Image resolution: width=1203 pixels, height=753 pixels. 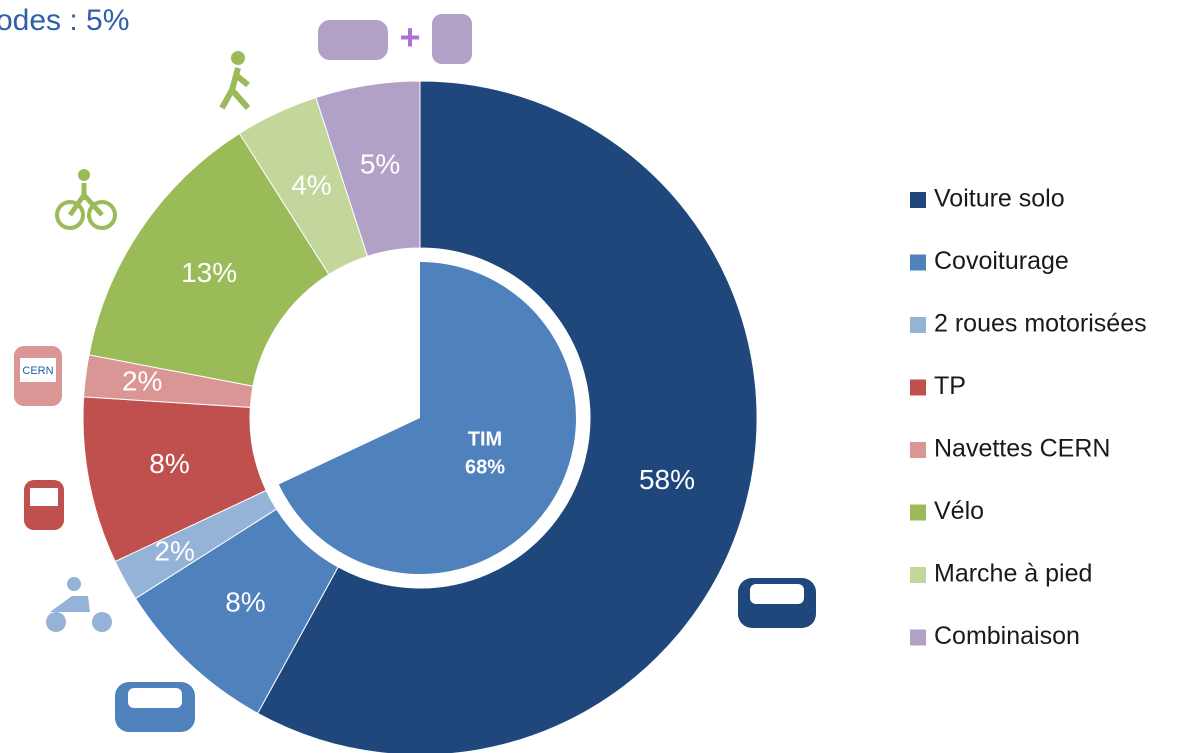 I want to click on icon-plus: +, so click(x=409, y=37).